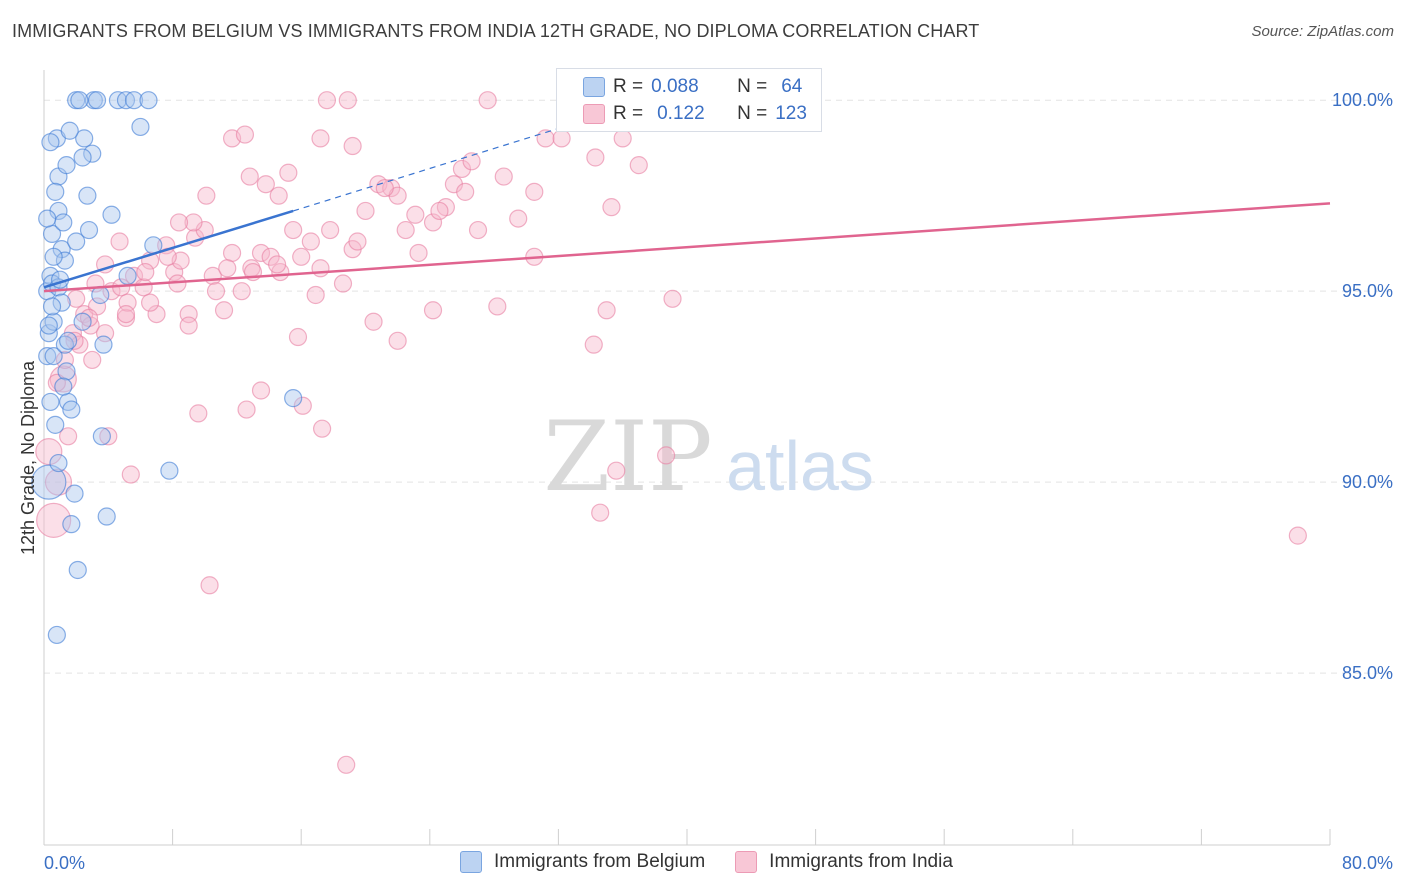 This screenshot has height=892, width=1406. I want to click on belgium-r-label: R =, so click(628, 86).